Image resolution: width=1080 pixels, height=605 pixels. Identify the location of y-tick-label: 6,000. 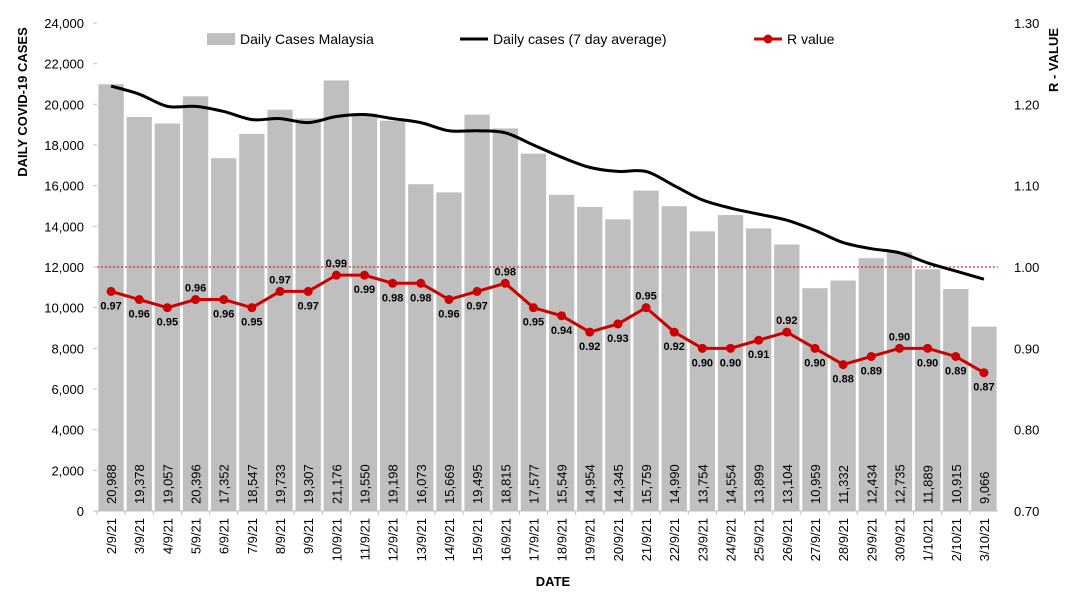
(67, 389).